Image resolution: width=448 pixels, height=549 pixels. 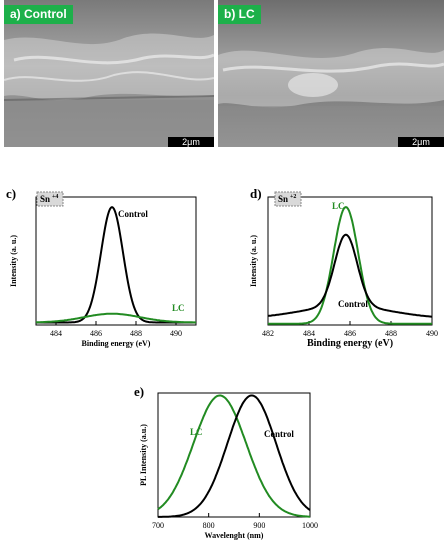 I want to click on x-tick-label: 1000, so click(x=310, y=525).